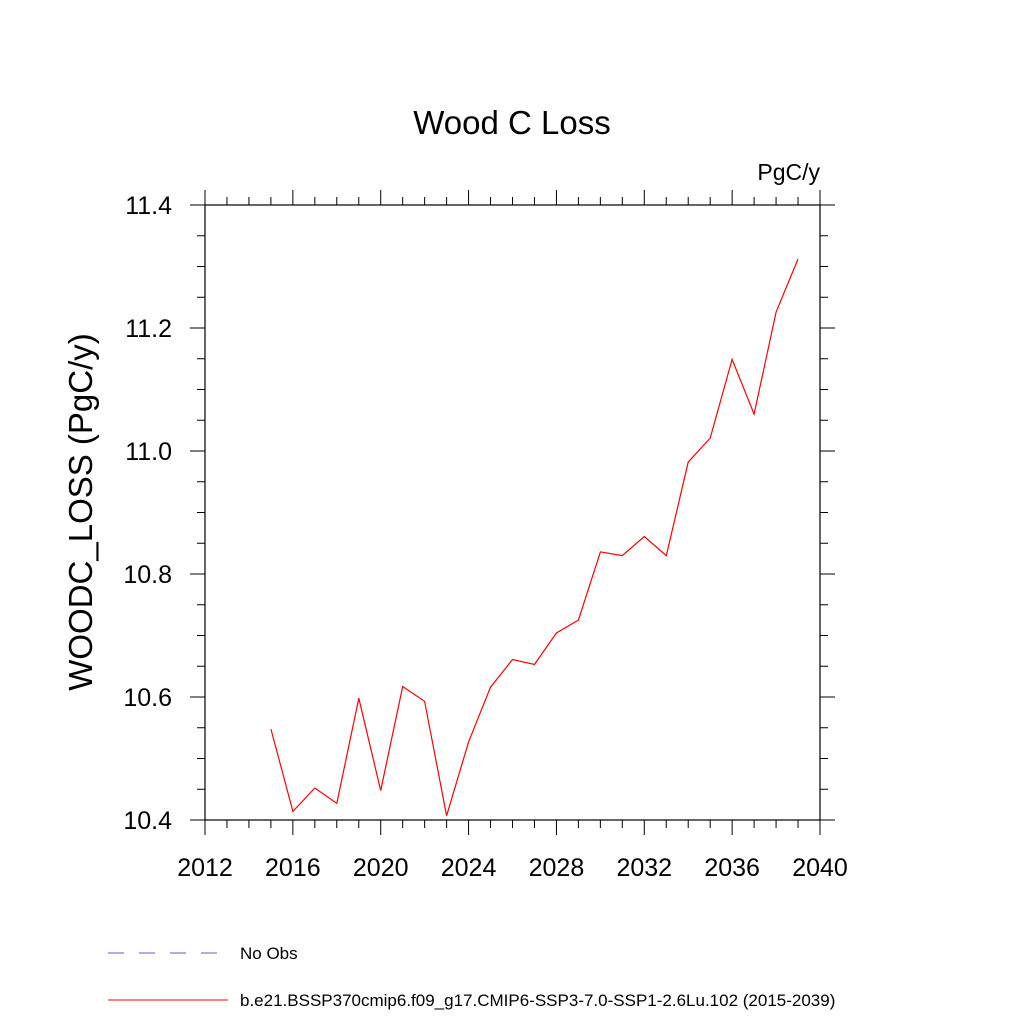 This screenshot has width=1024, height=1024. I want to click on x-tick-label: 2020, so click(381, 868).